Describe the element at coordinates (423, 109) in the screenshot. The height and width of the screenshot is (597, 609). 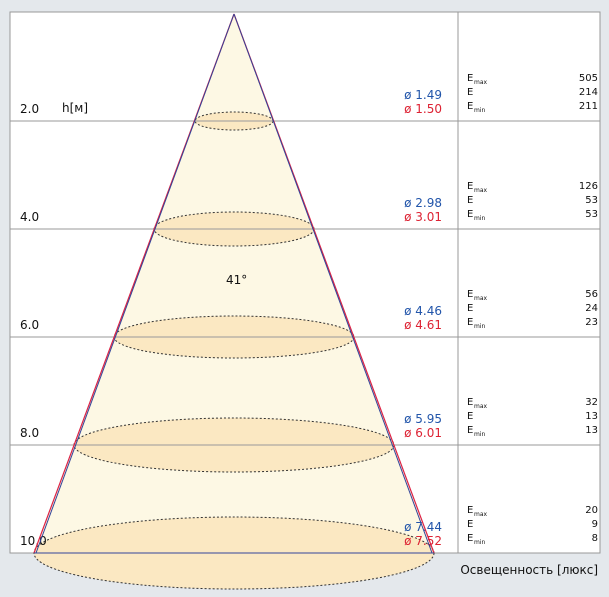
I see `diameter: ø 1.50` at that location.